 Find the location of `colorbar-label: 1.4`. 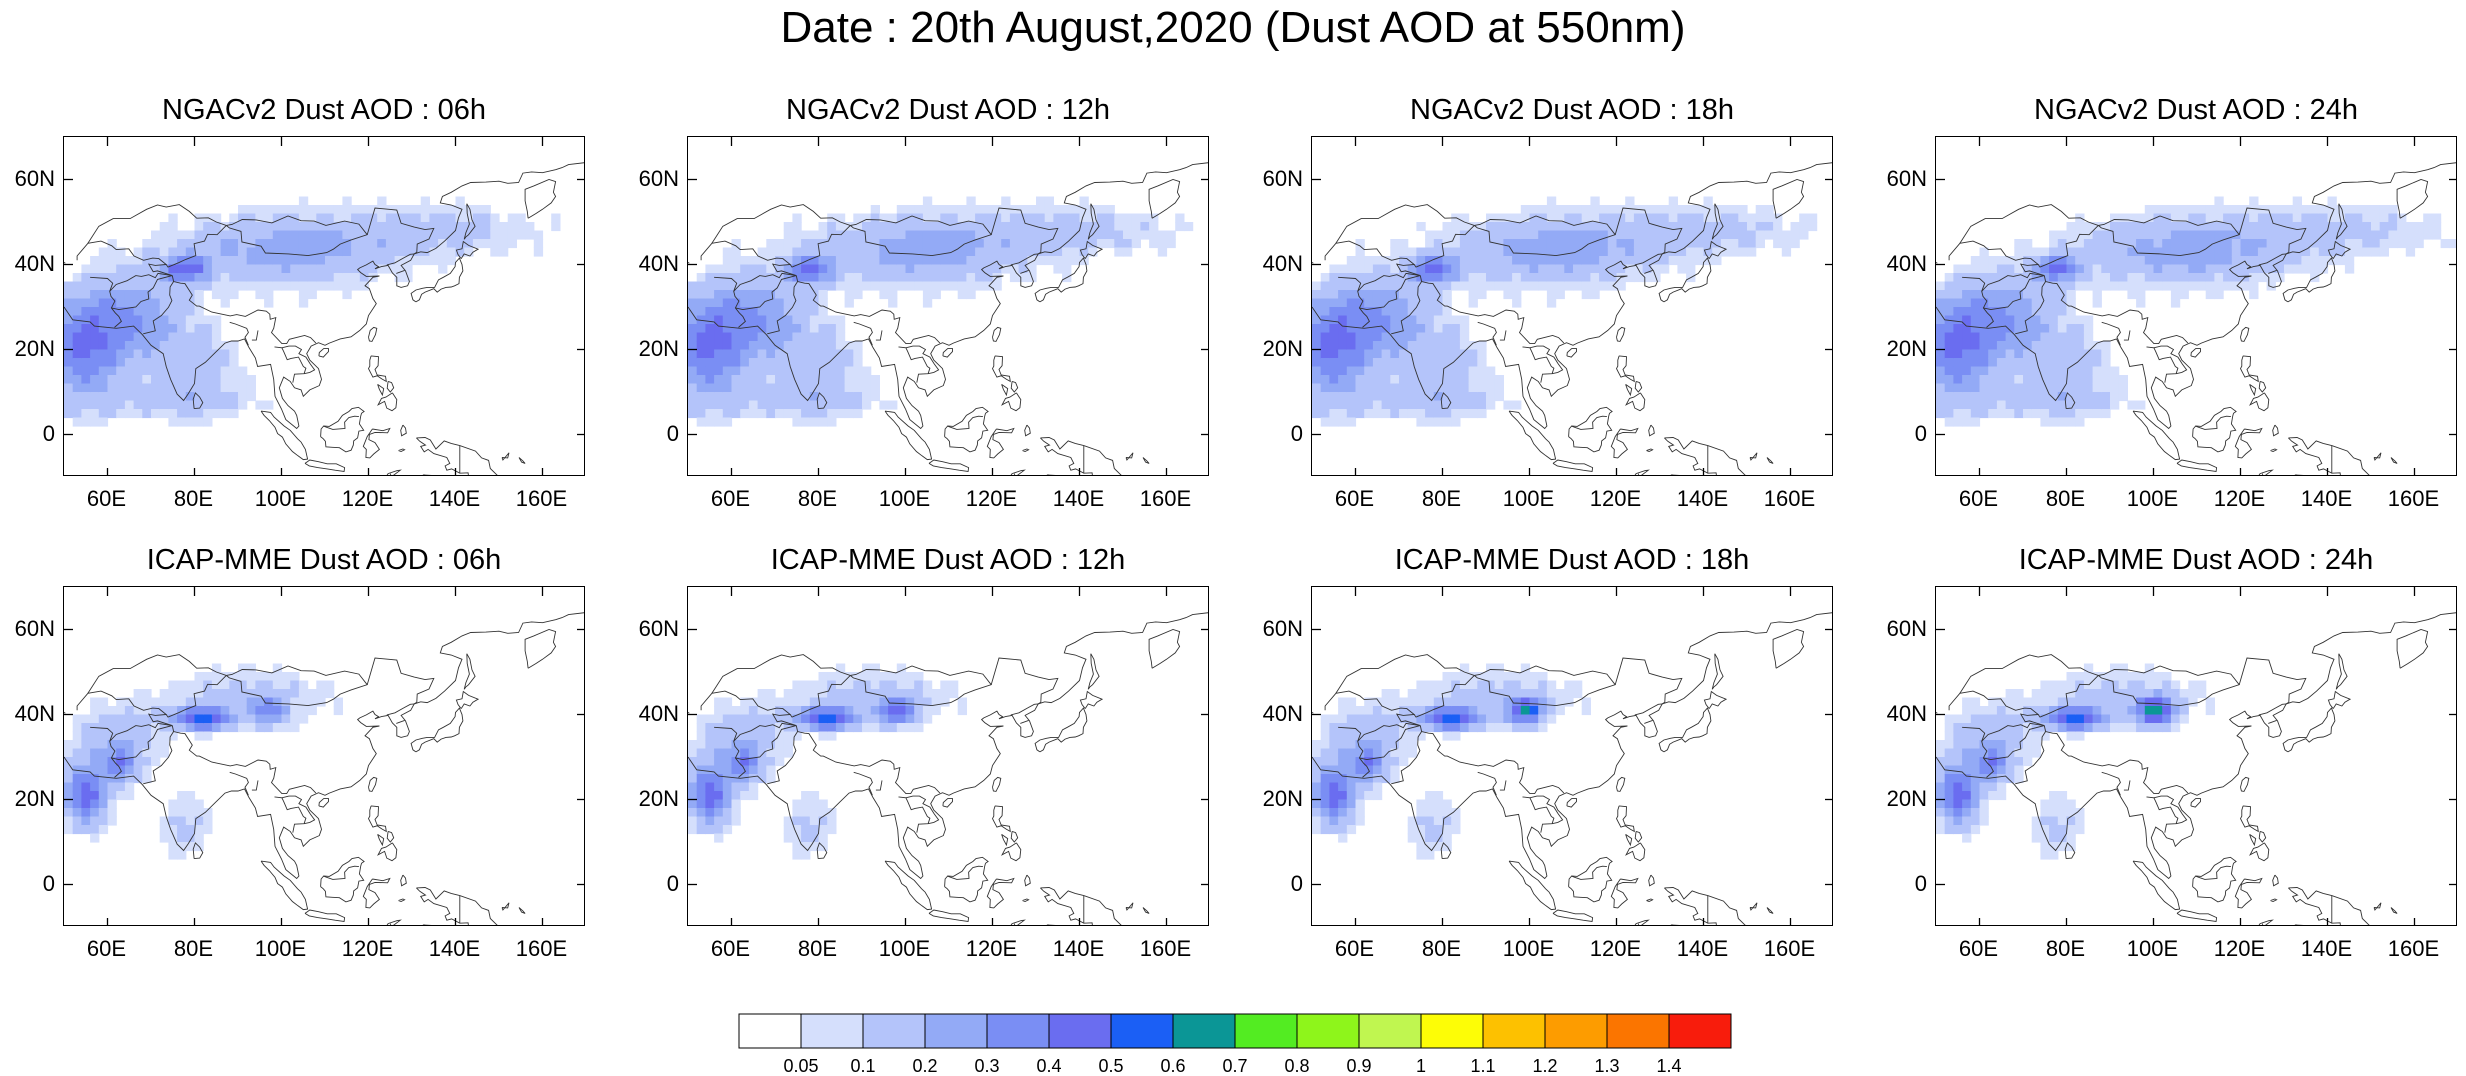

colorbar-label: 1.4 is located at coordinates (1669, 1066).